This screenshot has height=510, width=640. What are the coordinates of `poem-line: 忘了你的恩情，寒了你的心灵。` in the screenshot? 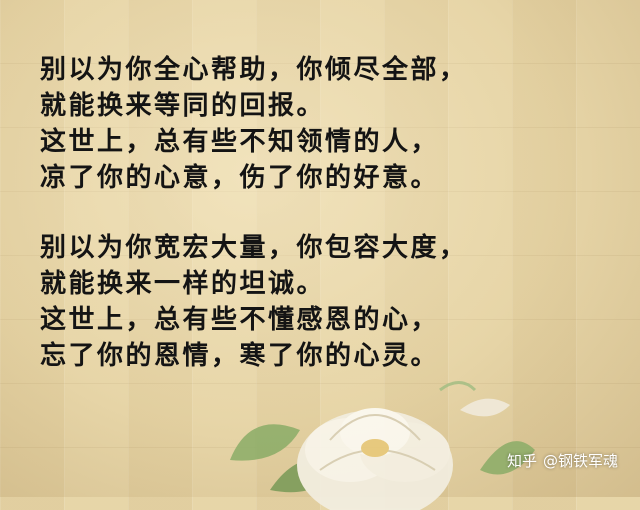 It's located at (240, 356).